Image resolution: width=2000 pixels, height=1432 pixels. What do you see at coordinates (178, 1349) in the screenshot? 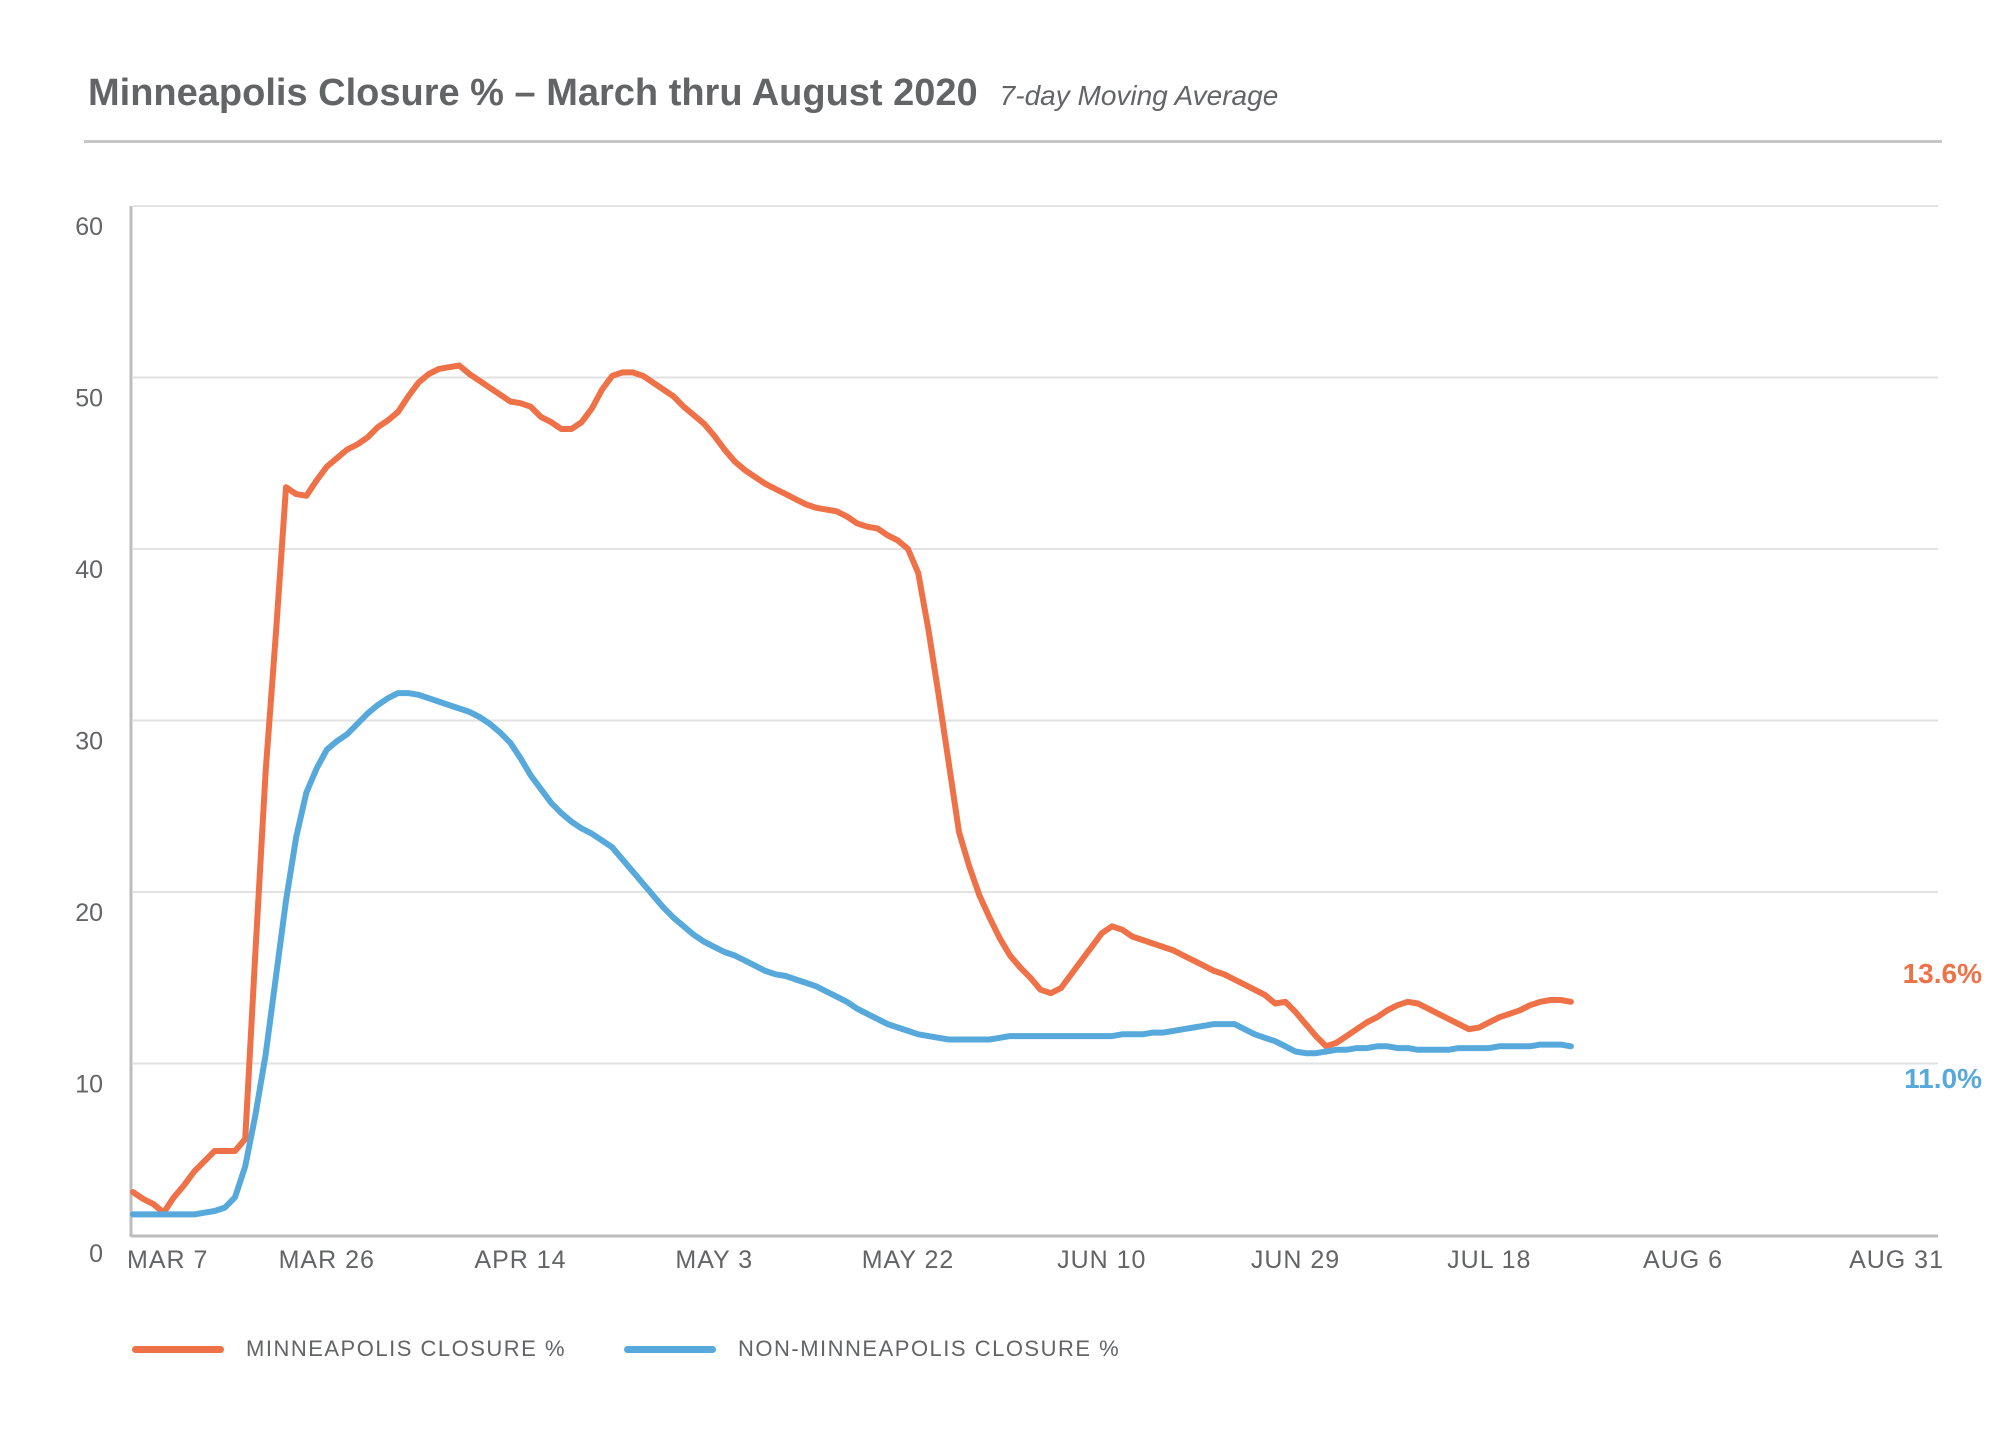
I see `legend-swatch-minneapolis` at bounding box center [178, 1349].